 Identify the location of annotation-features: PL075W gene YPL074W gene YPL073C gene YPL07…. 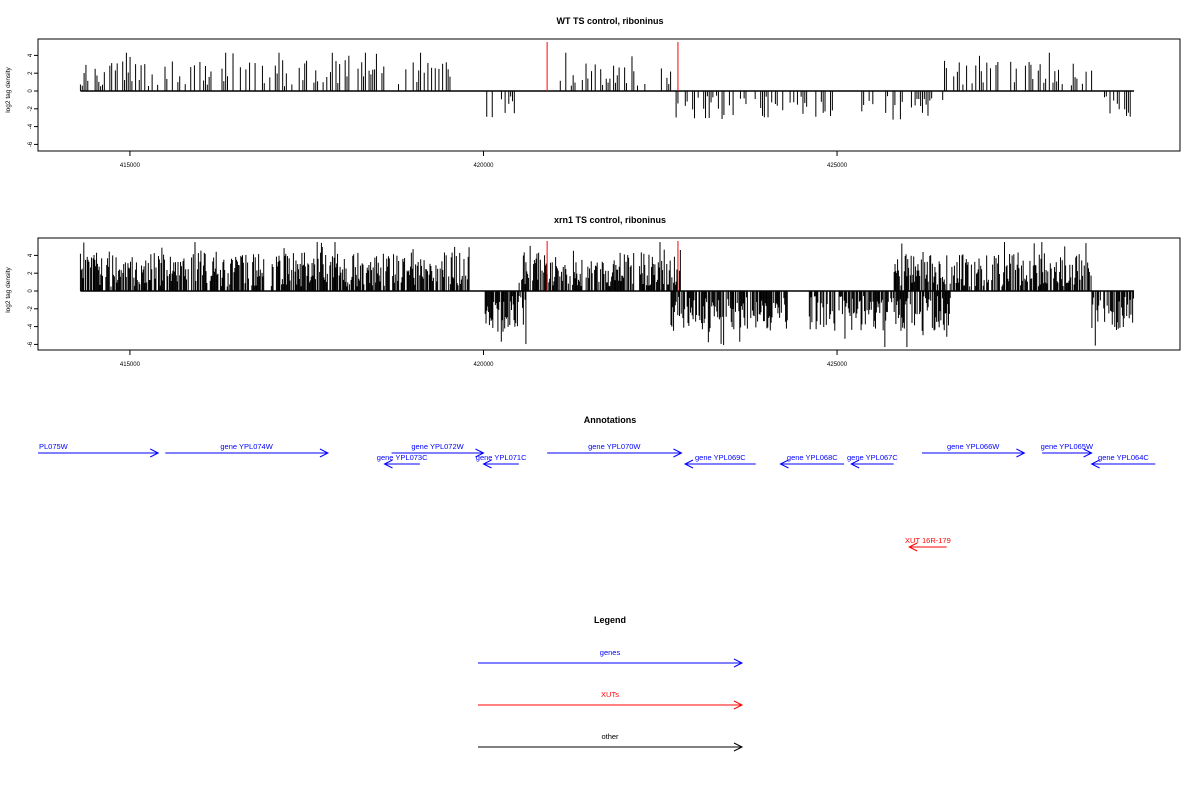
(597, 497).